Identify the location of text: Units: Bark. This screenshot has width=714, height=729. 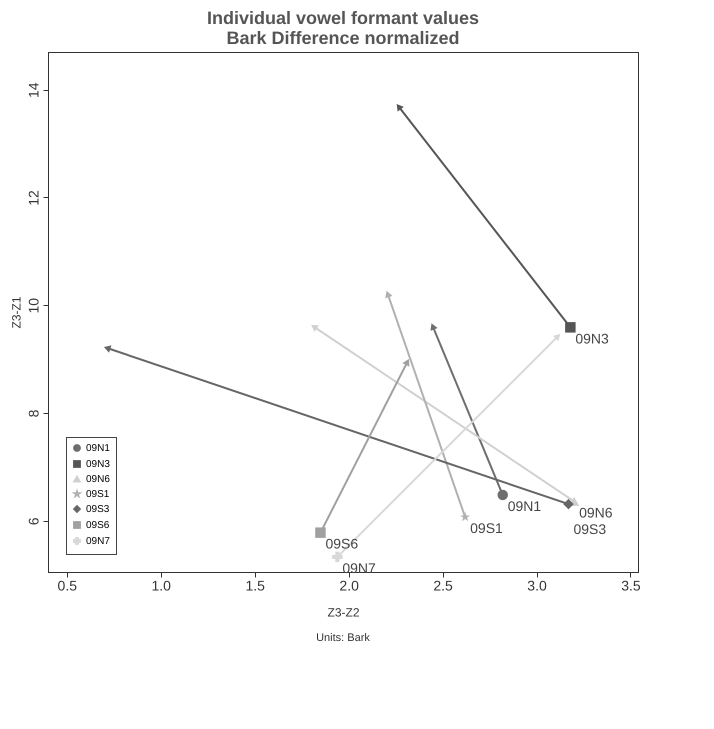
(343, 638).